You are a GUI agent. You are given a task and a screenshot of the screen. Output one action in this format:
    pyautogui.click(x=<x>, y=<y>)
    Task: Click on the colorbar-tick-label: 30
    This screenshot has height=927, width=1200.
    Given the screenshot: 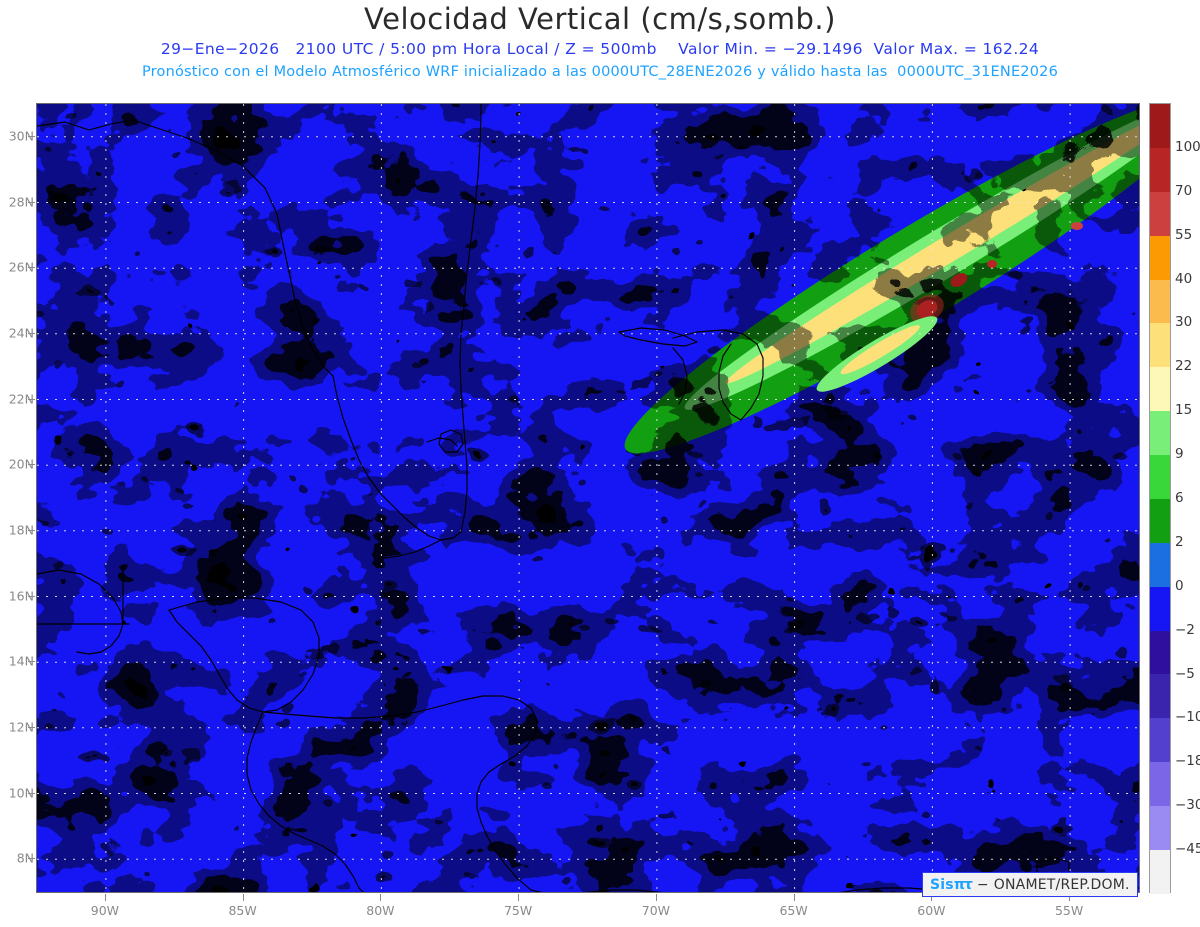 What is the action you would take?
    pyautogui.click(x=1184, y=322)
    